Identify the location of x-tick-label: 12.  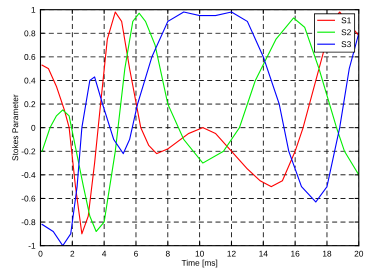
(231, 253).